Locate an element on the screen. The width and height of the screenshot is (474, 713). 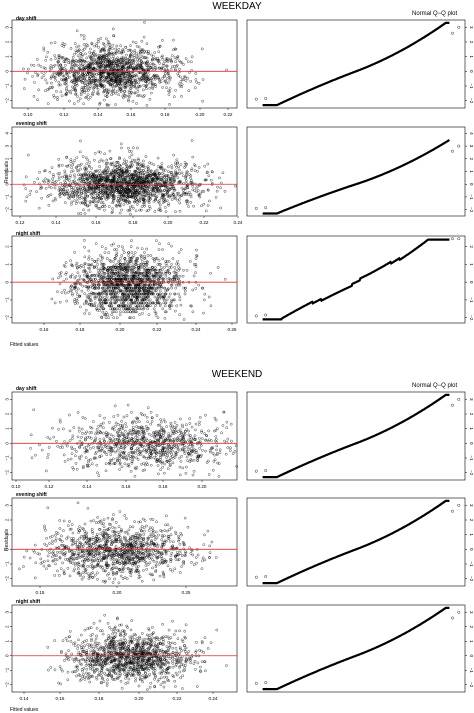
x-tick-label: 0.16 is located at coordinates (96, 222).